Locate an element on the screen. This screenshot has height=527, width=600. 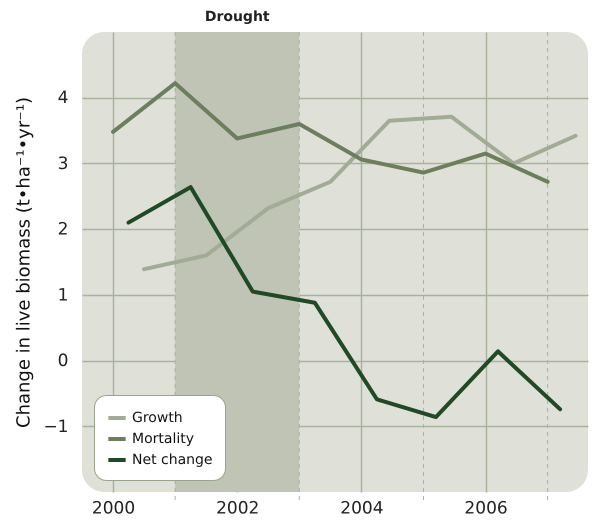
y-axis-title: Change in live biomass (t•ha⁻¹•yr⁻¹) is located at coordinates (23, 262).